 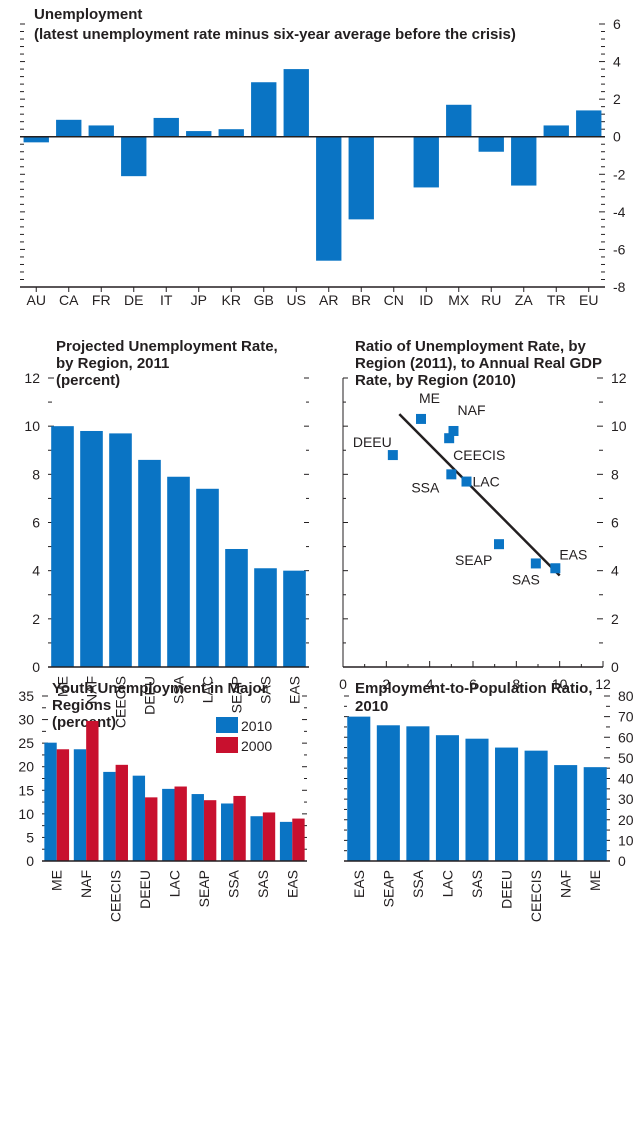 What do you see at coordinates (101, 300) in the screenshot?
I see `category-label: FR` at bounding box center [101, 300].